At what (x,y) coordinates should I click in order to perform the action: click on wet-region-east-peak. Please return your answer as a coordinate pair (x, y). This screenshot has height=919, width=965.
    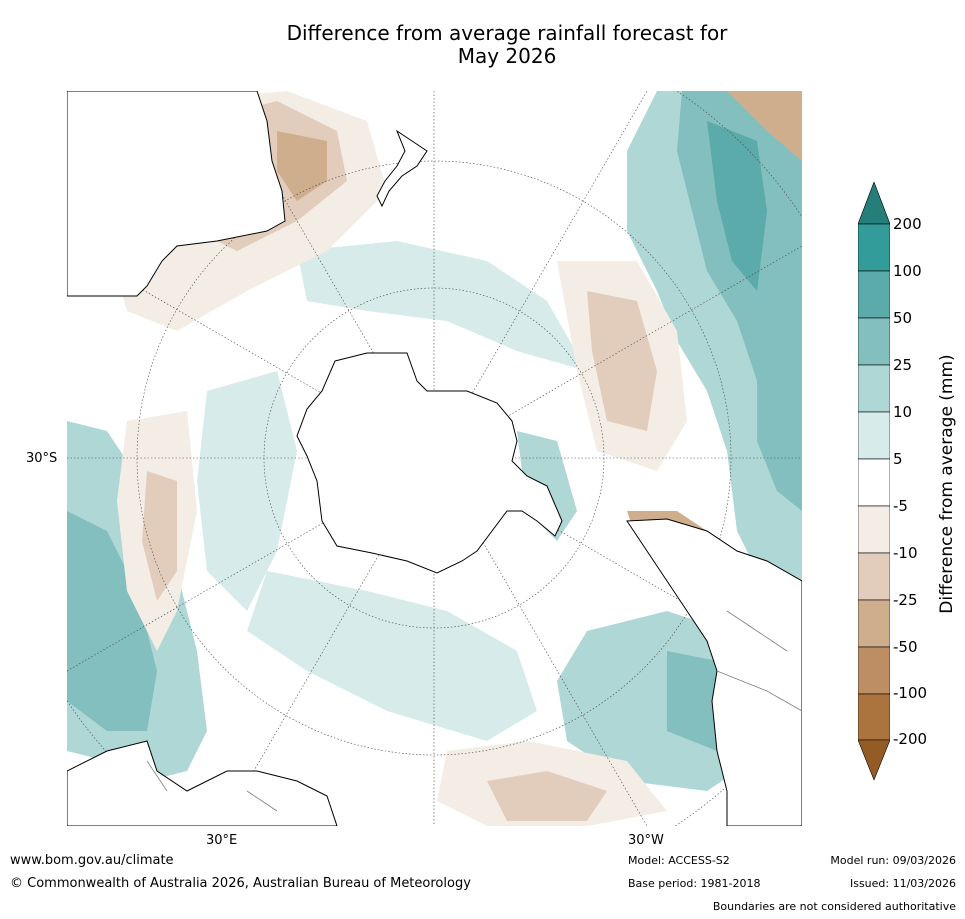
    Looking at the image, I should click on (737, 206).